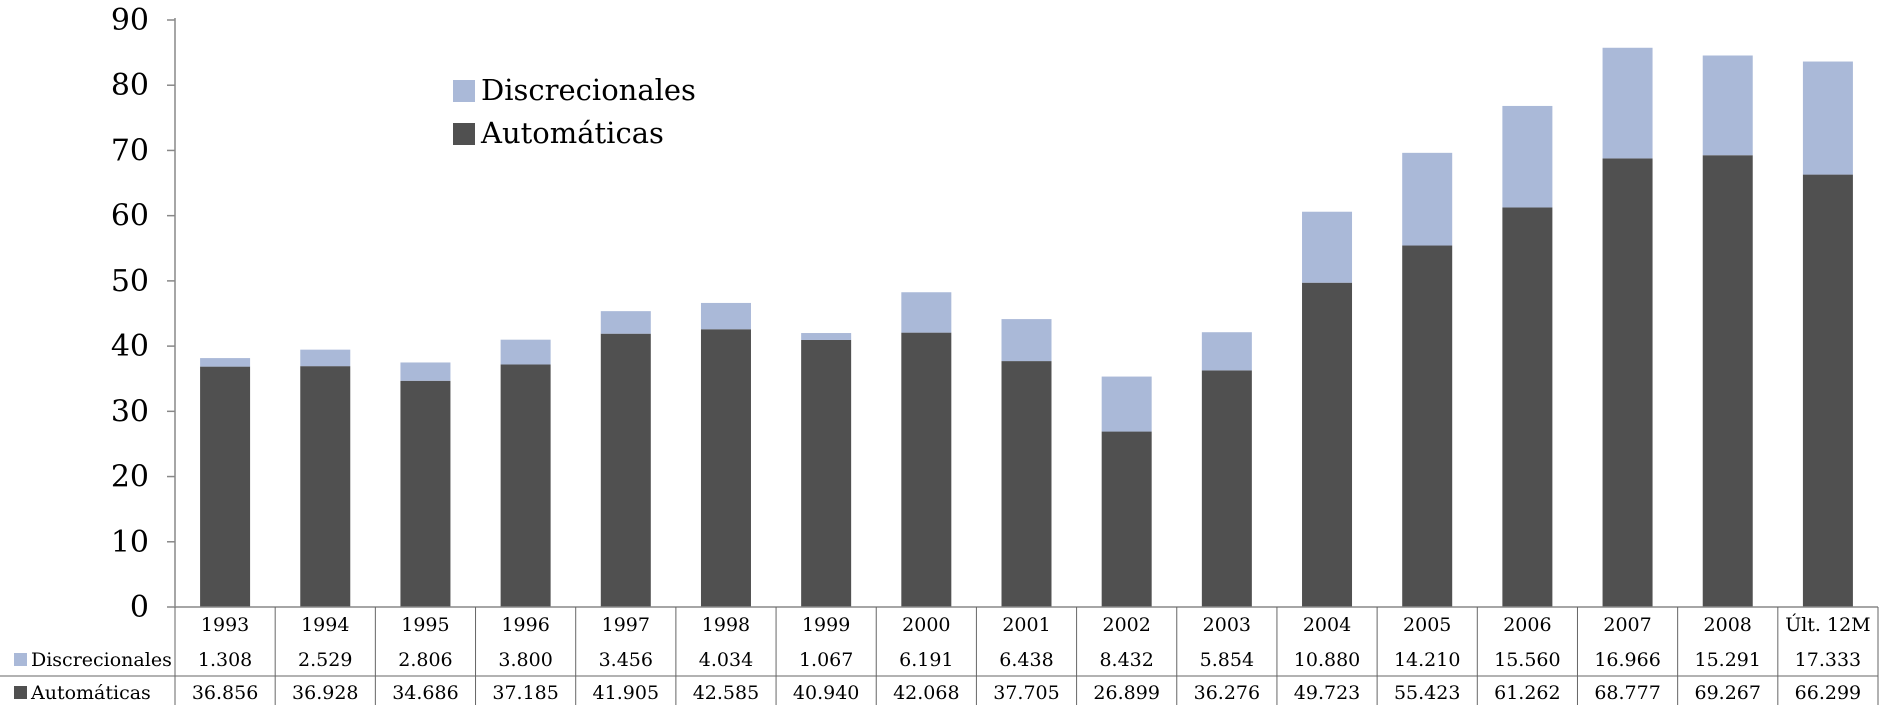 Image resolution: width=1883 pixels, height=707 pixels. Describe the element at coordinates (325, 660) in the screenshot. I see `cell-discrecionales: 2.529` at that location.